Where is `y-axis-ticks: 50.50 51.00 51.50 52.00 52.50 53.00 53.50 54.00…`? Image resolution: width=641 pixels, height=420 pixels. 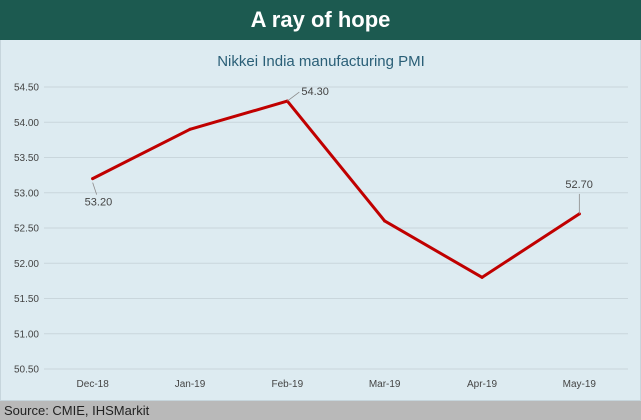
y-axis-ticks: 50.50 51.00 51.50 52.00 52.50 53.00 53.50 54.00… is located at coordinates (26, 229).